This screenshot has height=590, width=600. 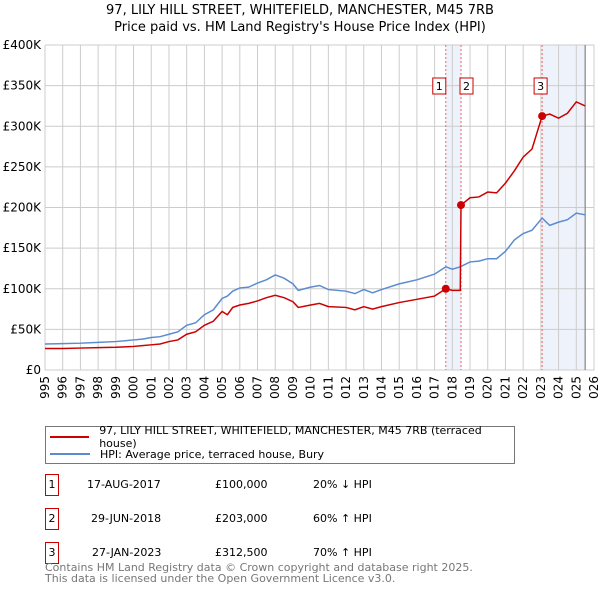 What do you see at coordinates (204, 388) in the screenshot?
I see `x-tick-label: 2004` at bounding box center [204, 388].